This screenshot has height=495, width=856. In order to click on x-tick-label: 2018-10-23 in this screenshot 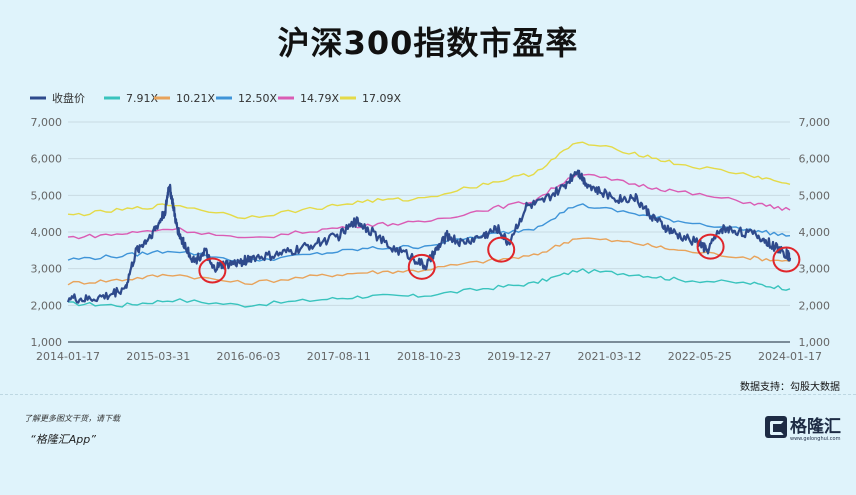, I will do `click(429, 356)`.